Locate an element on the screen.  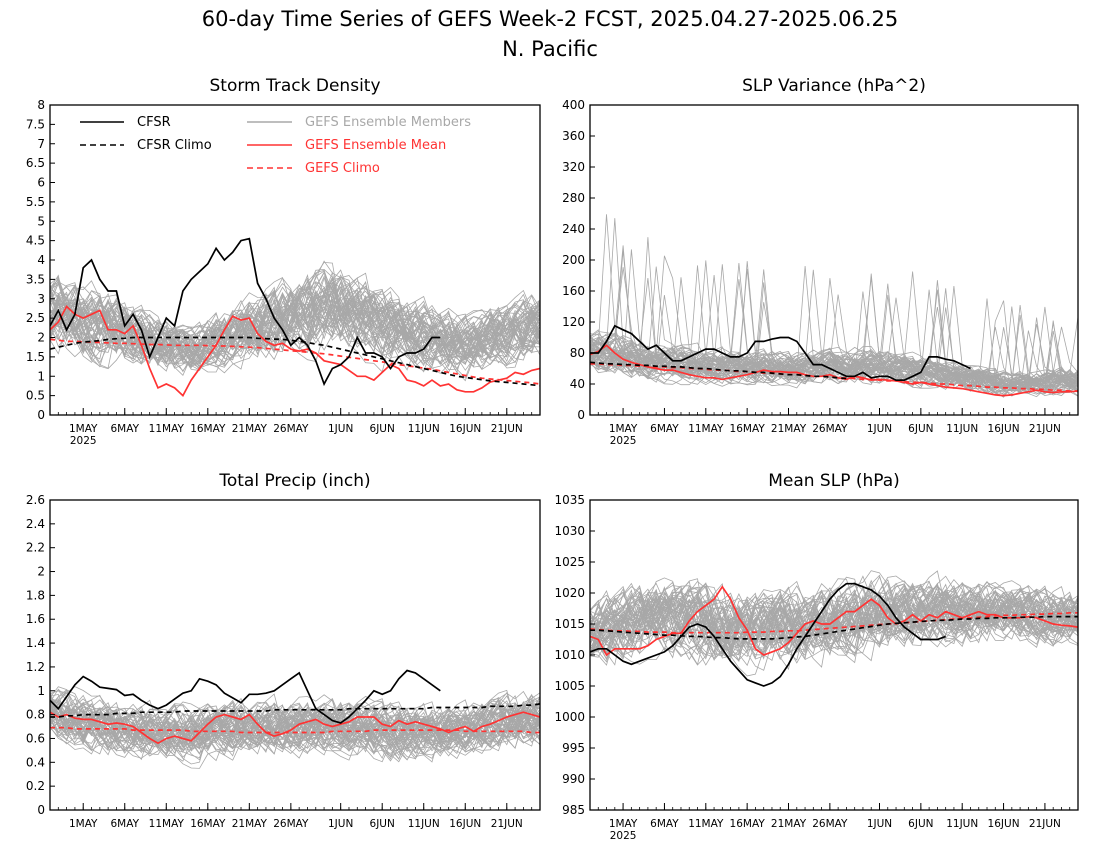
y-tick-label: 8 is located at coordinates (41, 105).